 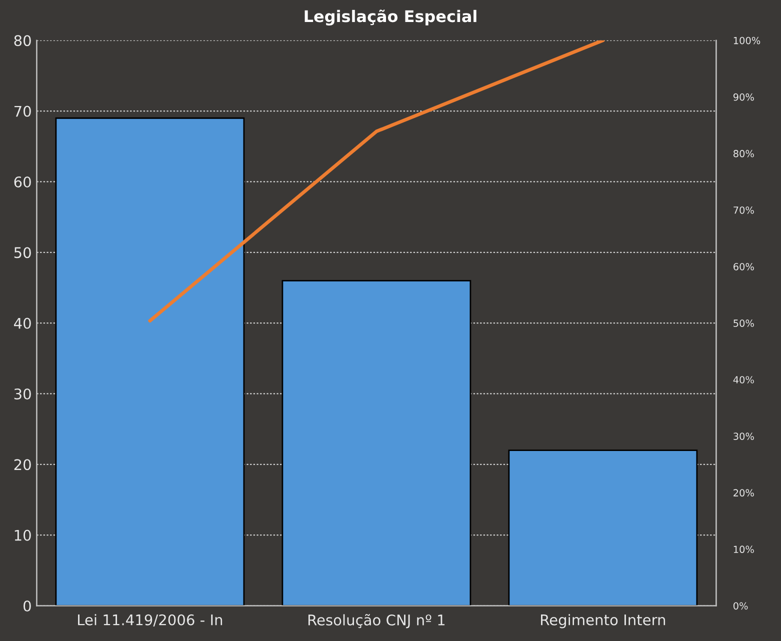 What do you see at coordinates (603, 621) in the screenshot?
I see `x-tick-label: Regimento Intern` at bounding box center [603, 621].